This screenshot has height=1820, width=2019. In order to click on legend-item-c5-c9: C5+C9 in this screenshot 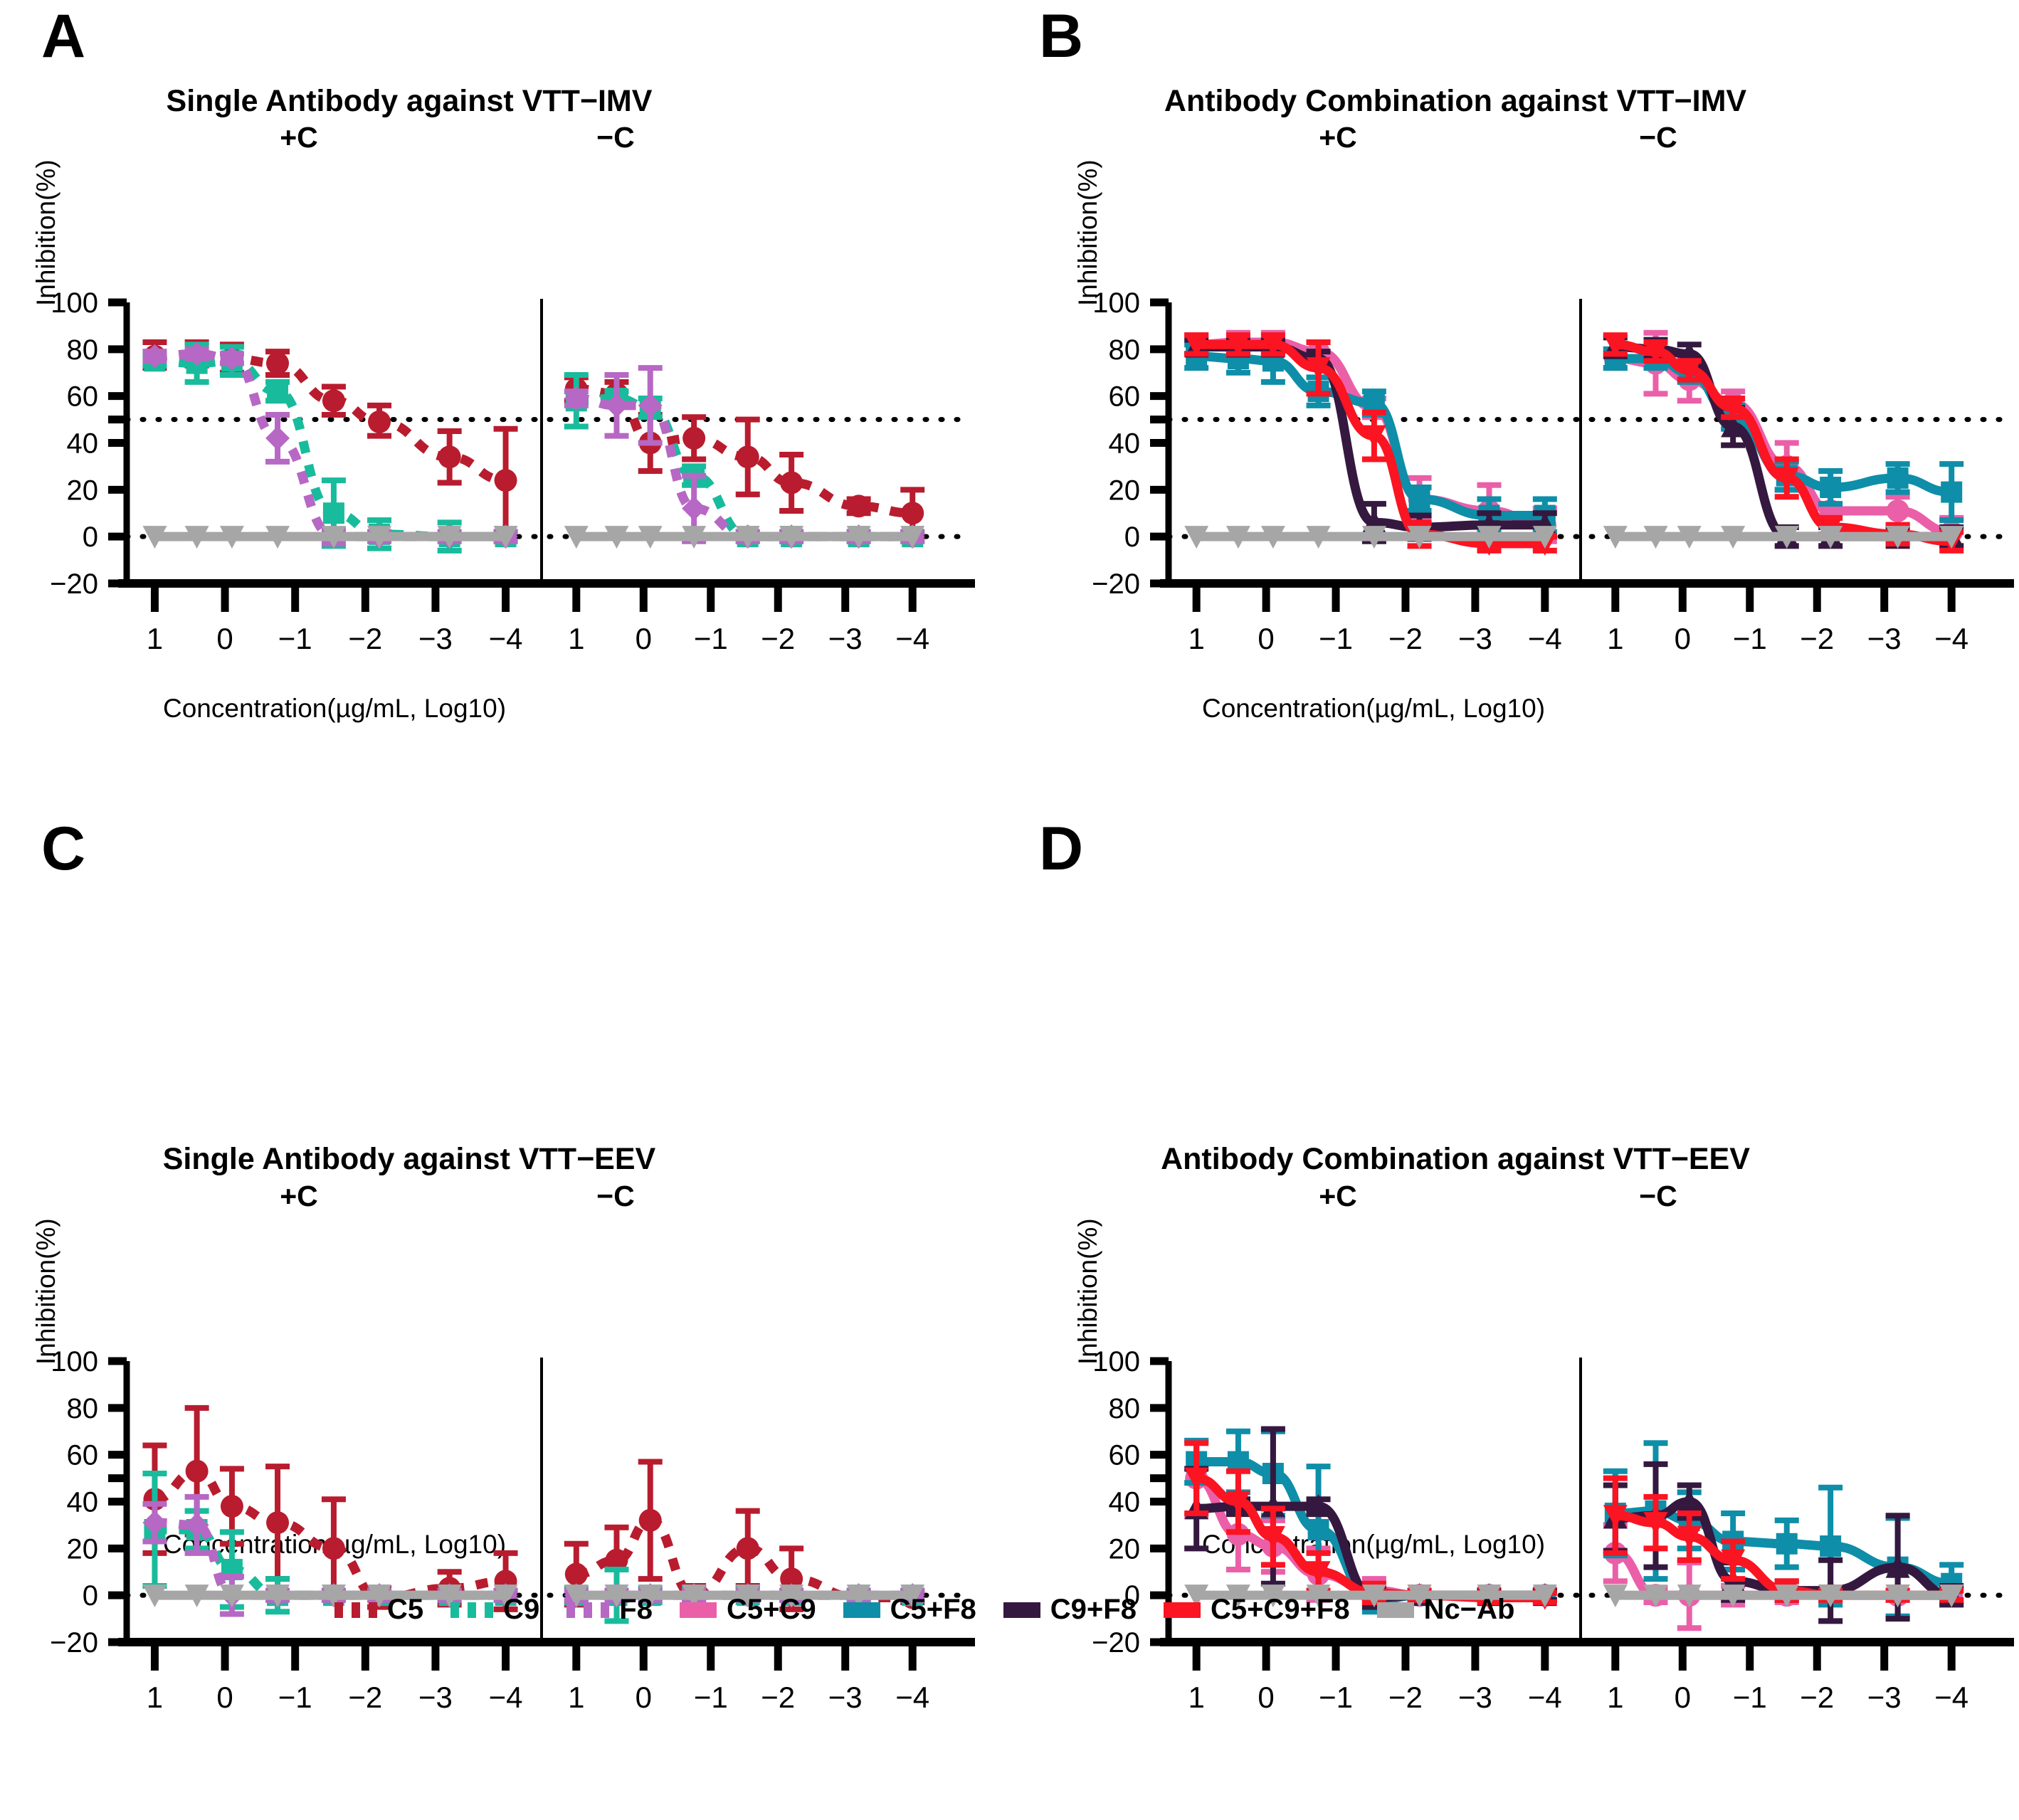, I will do `click(747, 1610)`.